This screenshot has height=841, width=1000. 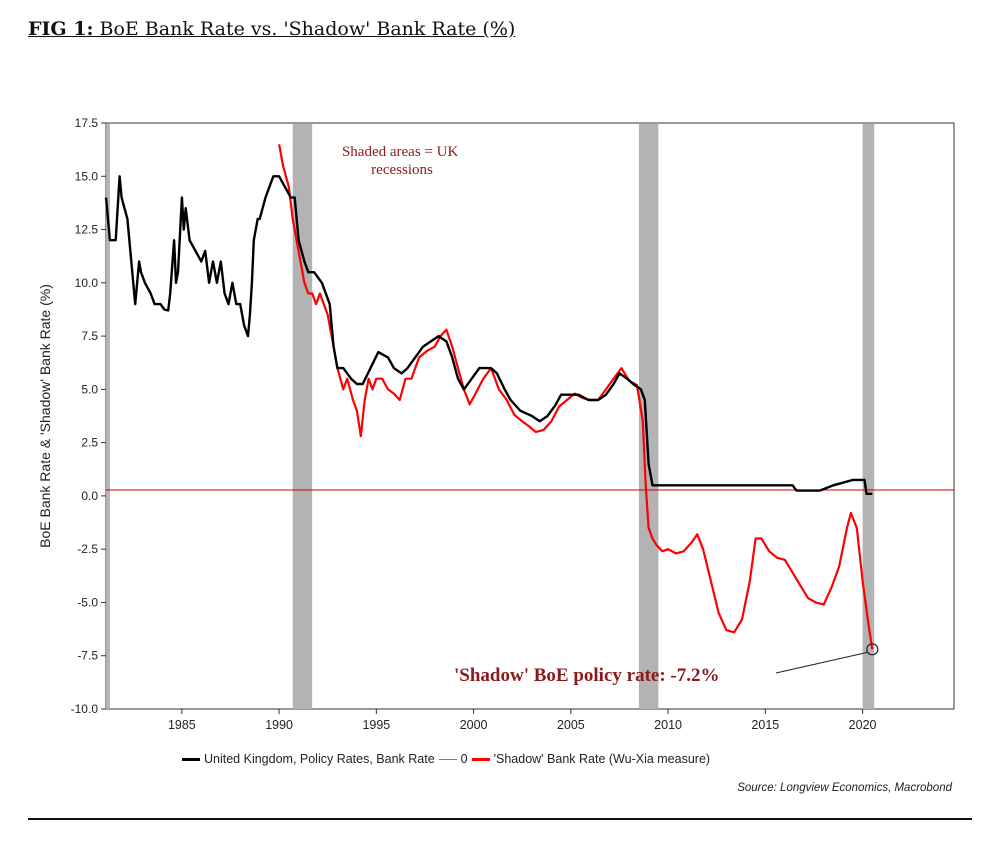 I want to click on x-tick-label: 1985, so click(x=182, y=725).